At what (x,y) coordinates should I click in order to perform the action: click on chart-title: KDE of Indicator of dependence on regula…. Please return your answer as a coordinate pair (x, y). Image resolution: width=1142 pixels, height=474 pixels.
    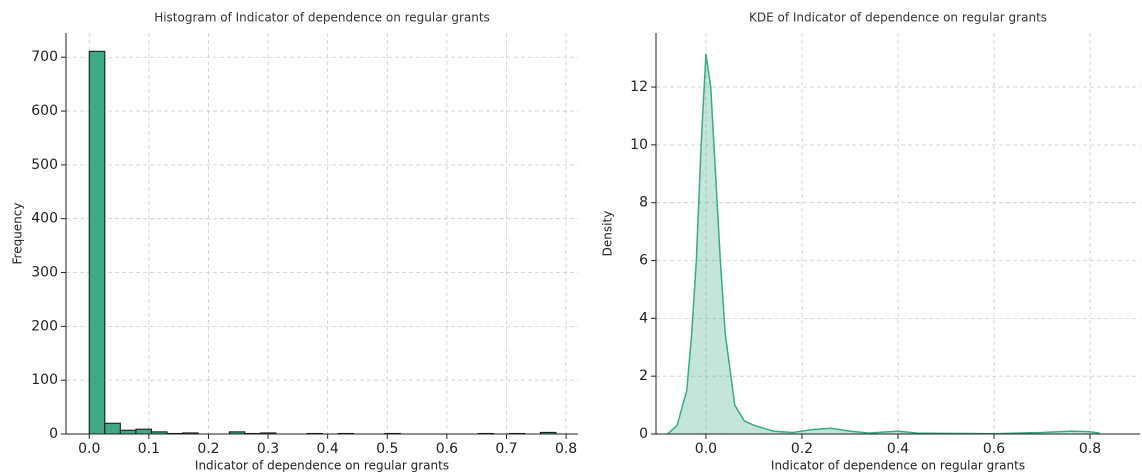
    Looking at the image, I should click on (898, 18).